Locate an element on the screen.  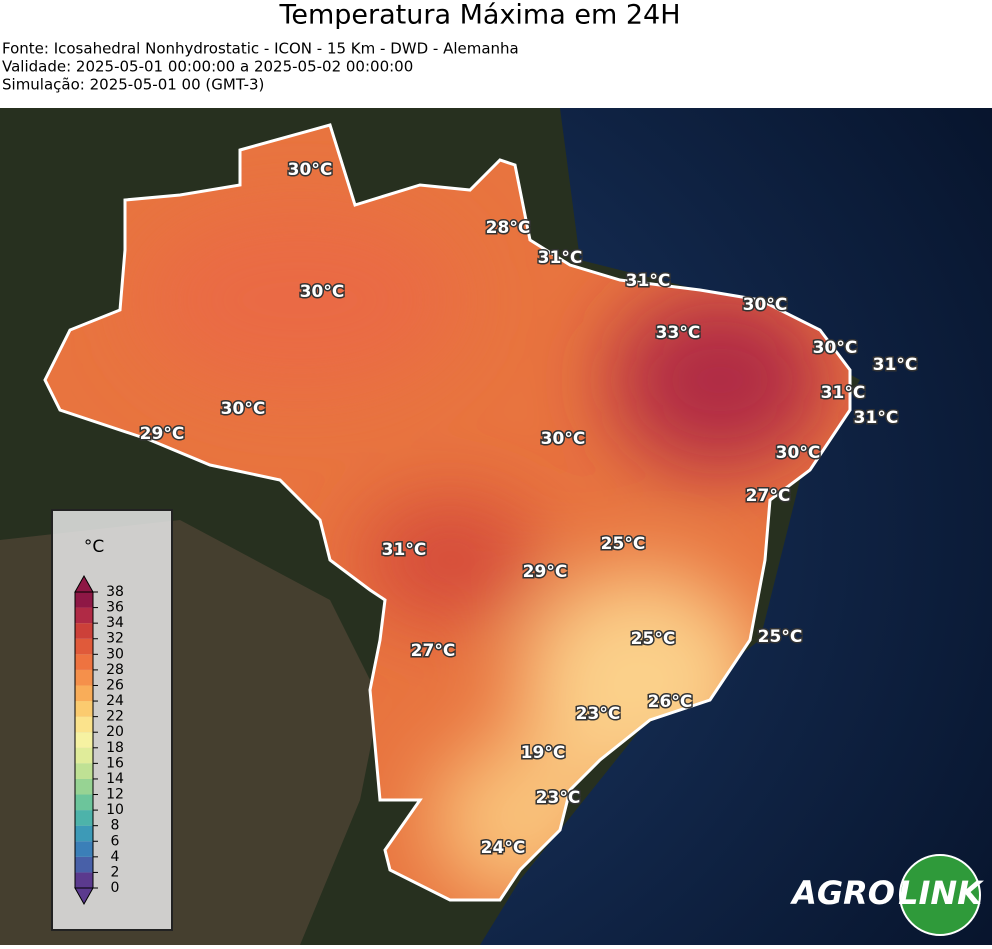
colorbar-tick-label: 26 is located at coordinates (115, 685).